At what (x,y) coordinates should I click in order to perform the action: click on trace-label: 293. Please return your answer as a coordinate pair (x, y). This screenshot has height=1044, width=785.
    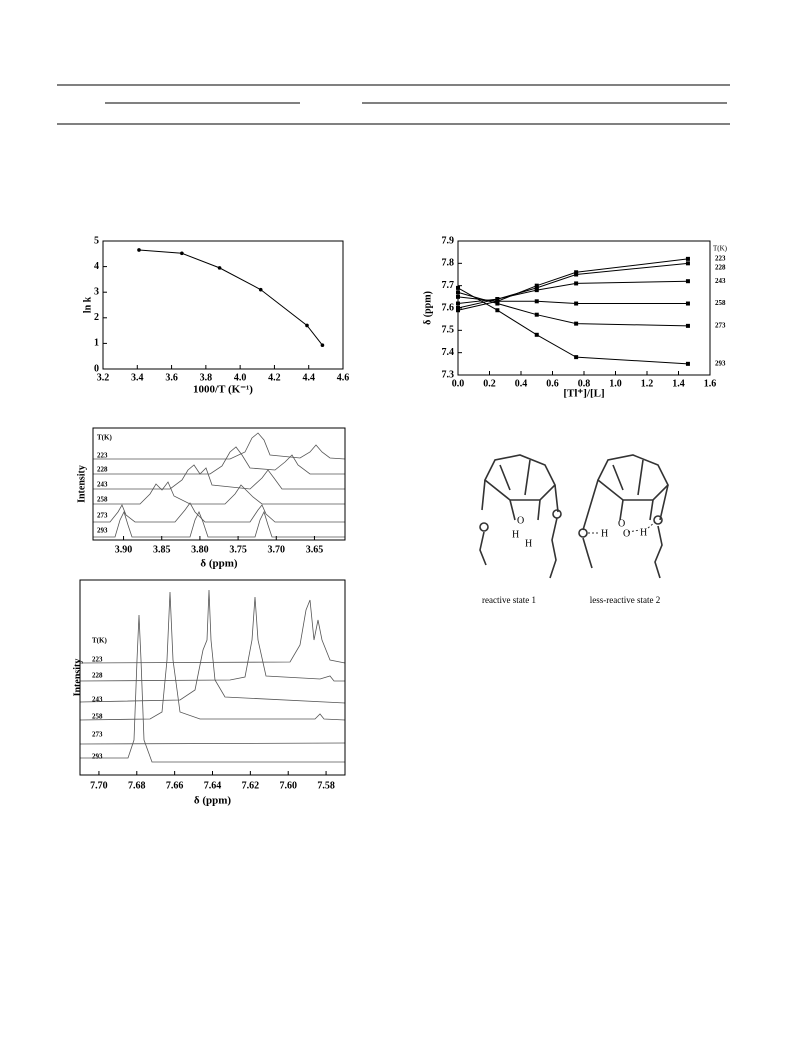
    Looking at the image, I should click on (102, 531).